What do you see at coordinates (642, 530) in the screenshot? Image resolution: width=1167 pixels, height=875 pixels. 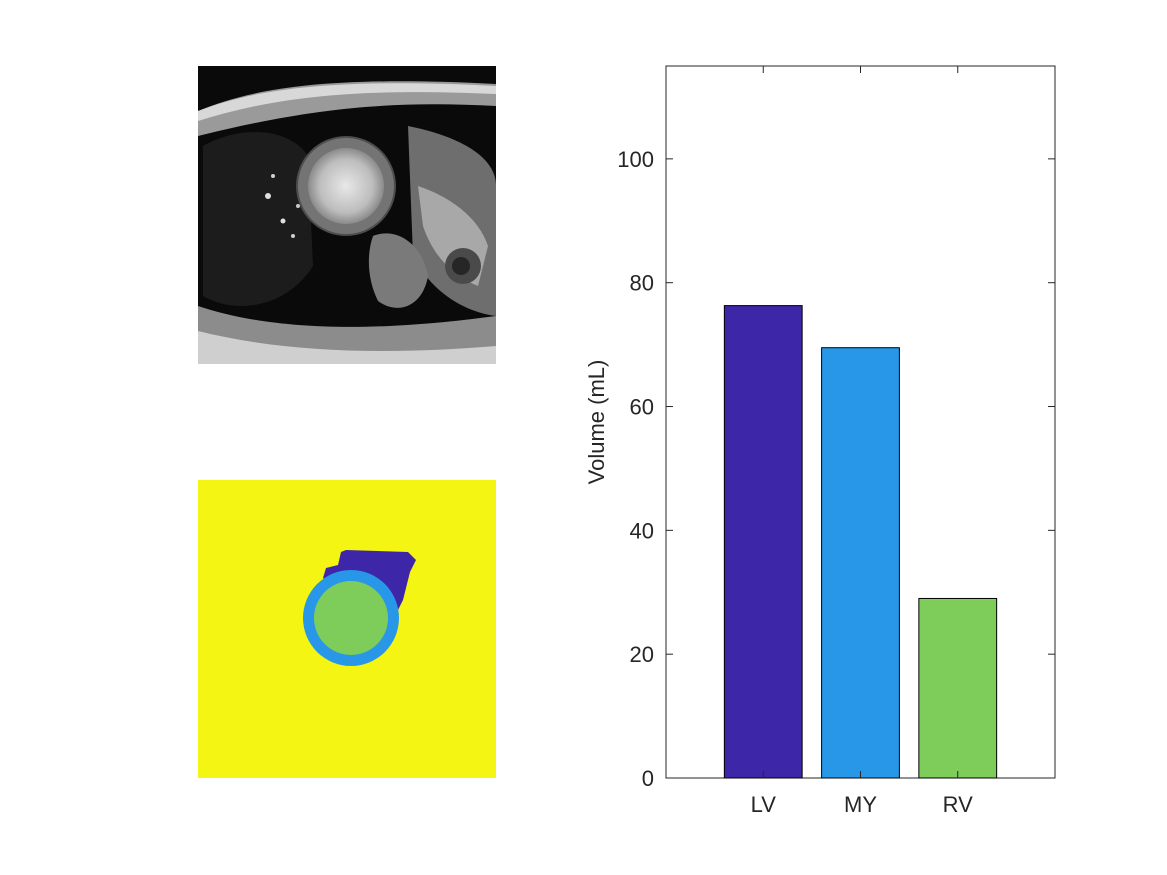 I see `y-tick-label: 40` at bounding box center [642, 530].